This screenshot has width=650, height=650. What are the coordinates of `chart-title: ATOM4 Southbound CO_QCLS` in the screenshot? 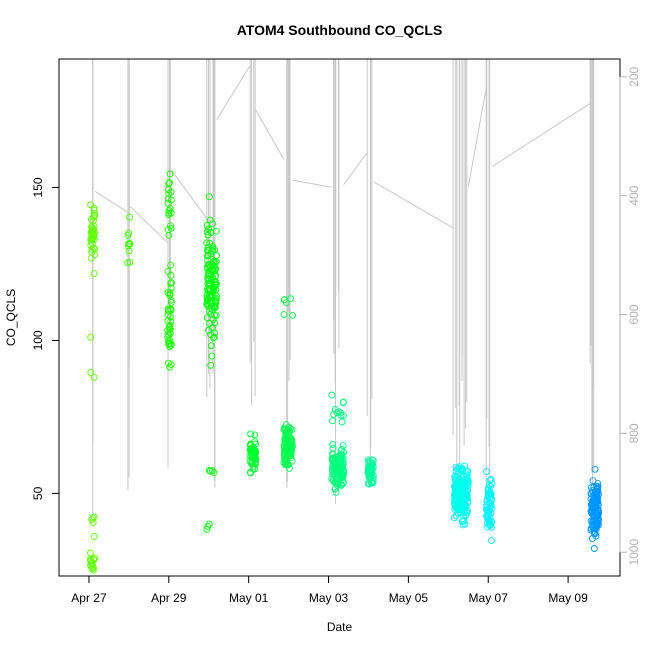 It's located at (340, 30).